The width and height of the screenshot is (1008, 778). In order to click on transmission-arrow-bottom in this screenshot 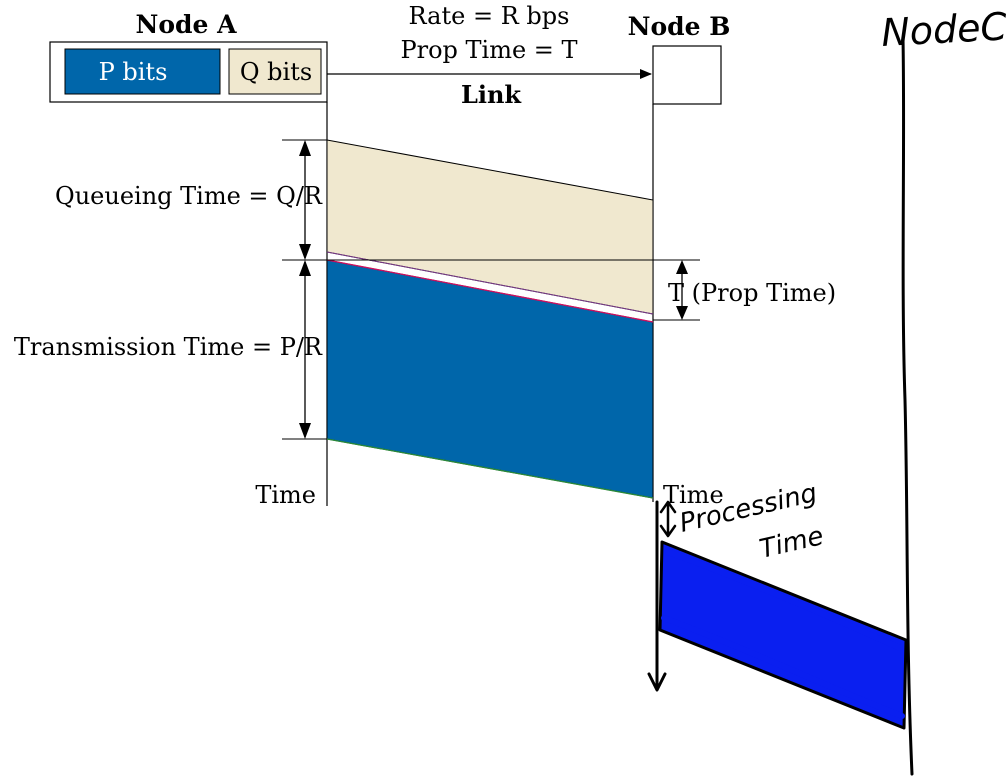, I will do `click(305, 431)`.